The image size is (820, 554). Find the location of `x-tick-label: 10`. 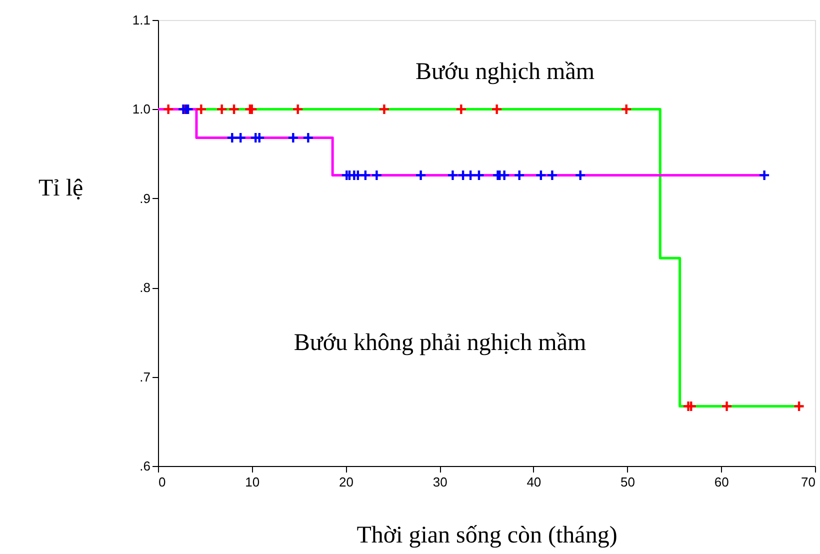

x-tick-label: 10 is located at coordinates (252, 482).